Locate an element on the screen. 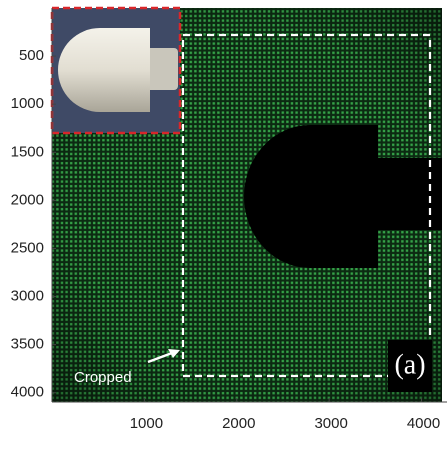  y-tick-label: 2500 is located at coordinates (27, 247).